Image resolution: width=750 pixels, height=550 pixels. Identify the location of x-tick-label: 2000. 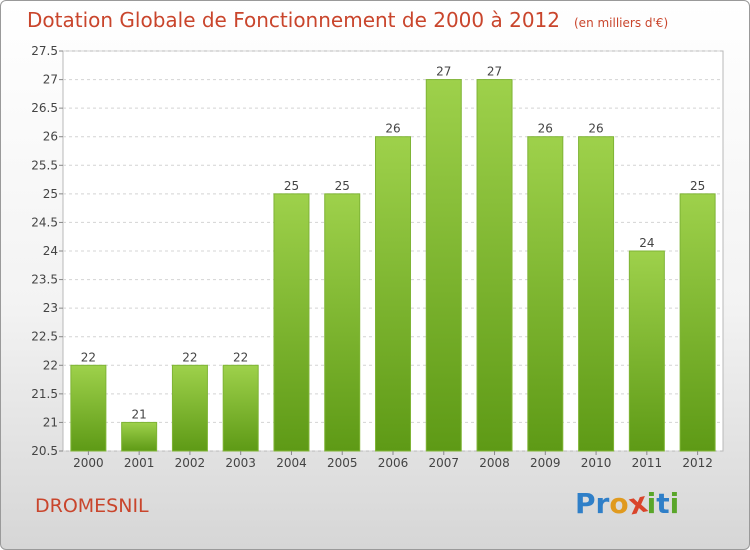
(88, 463).